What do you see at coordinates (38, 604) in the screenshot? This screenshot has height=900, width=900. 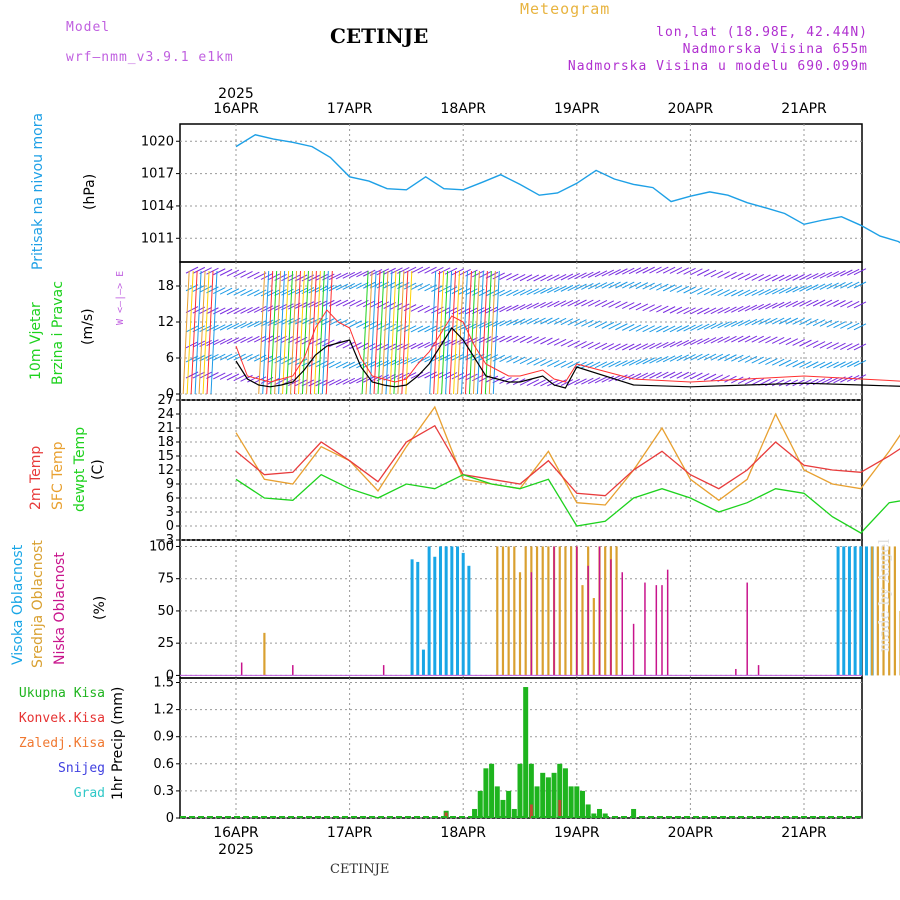 I see `cloud-label-2: Srednja Oblacnost` at bounding box center [38, 604].